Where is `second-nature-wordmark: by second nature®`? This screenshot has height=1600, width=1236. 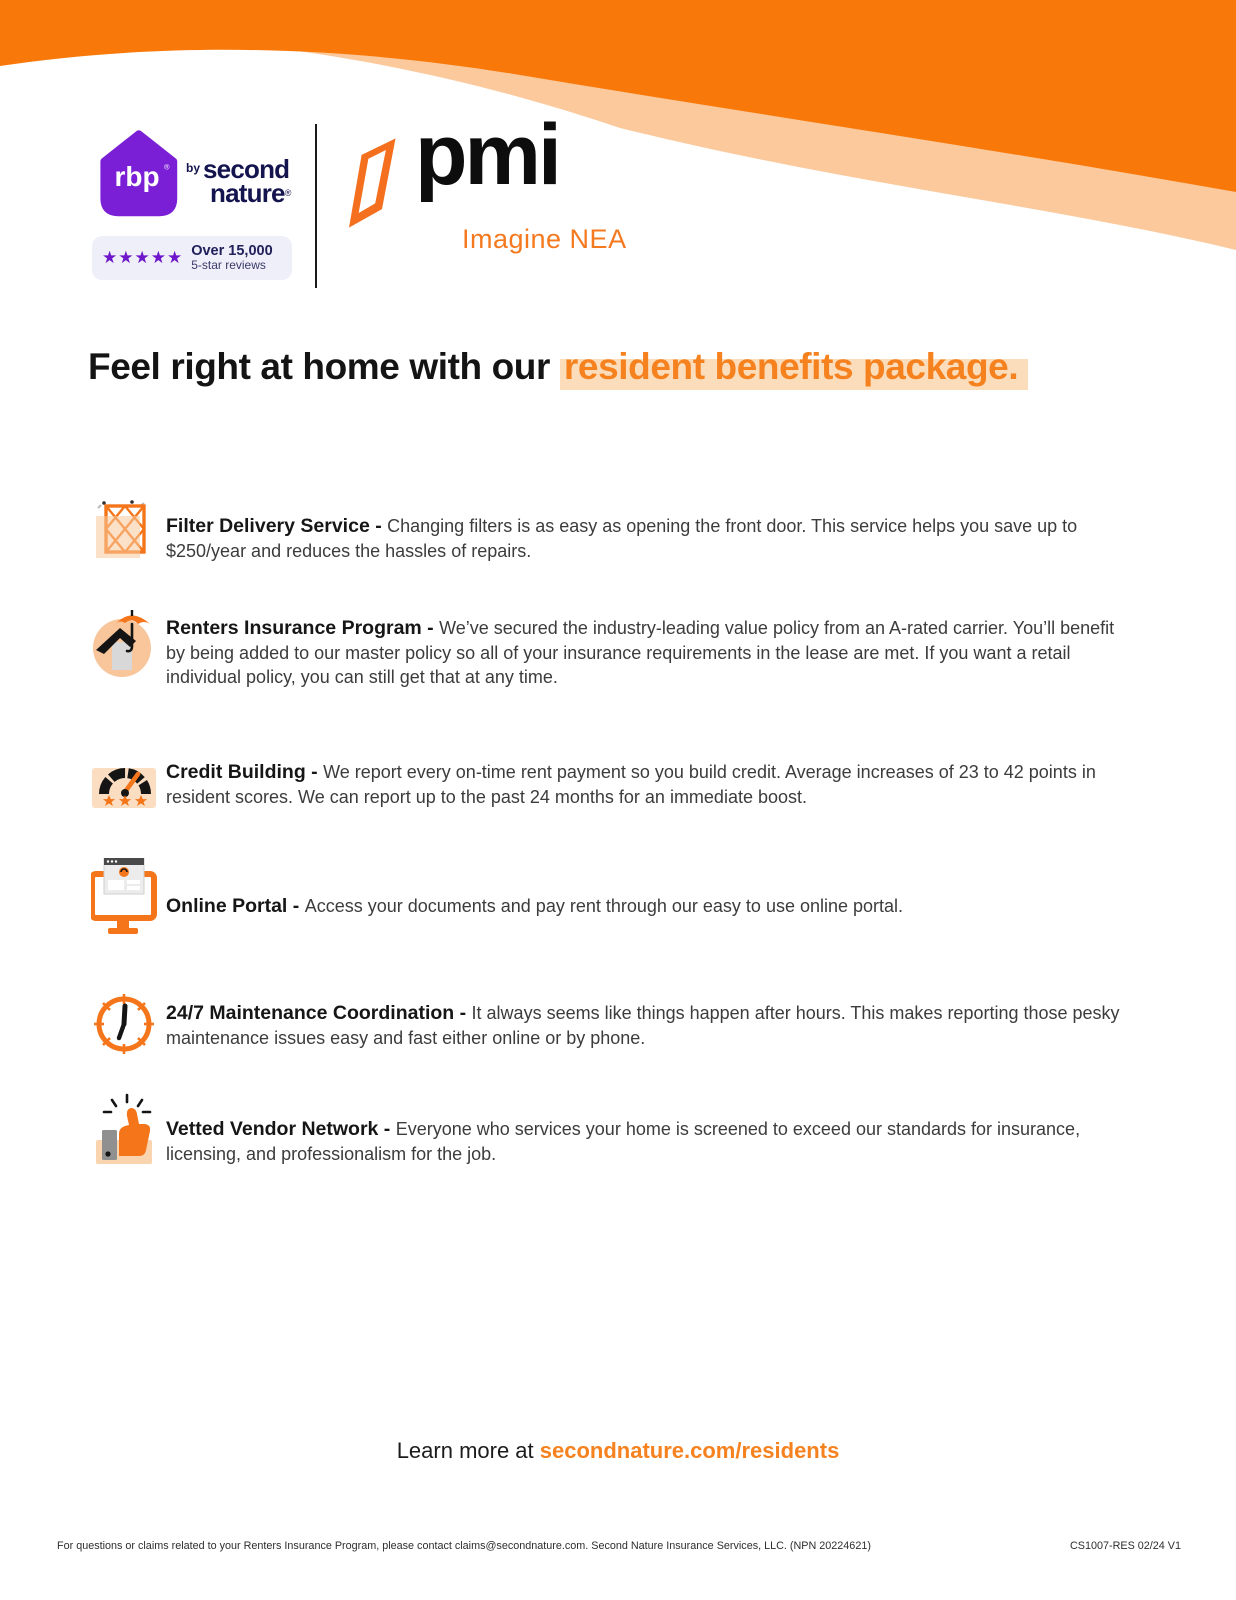 second-nature-wordmark: by second nature® is located at coordinates (239, 181).